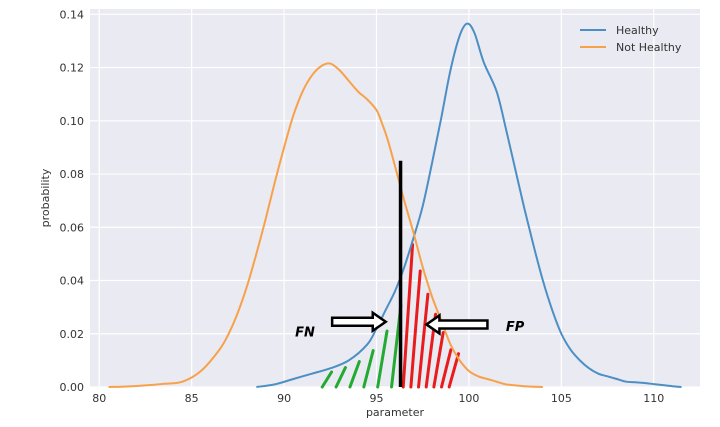 The image size is (720, 427). Describe the element at coordinates (515, 327) in the screenshot. I see `annotation-label-fp: FP` at that location.